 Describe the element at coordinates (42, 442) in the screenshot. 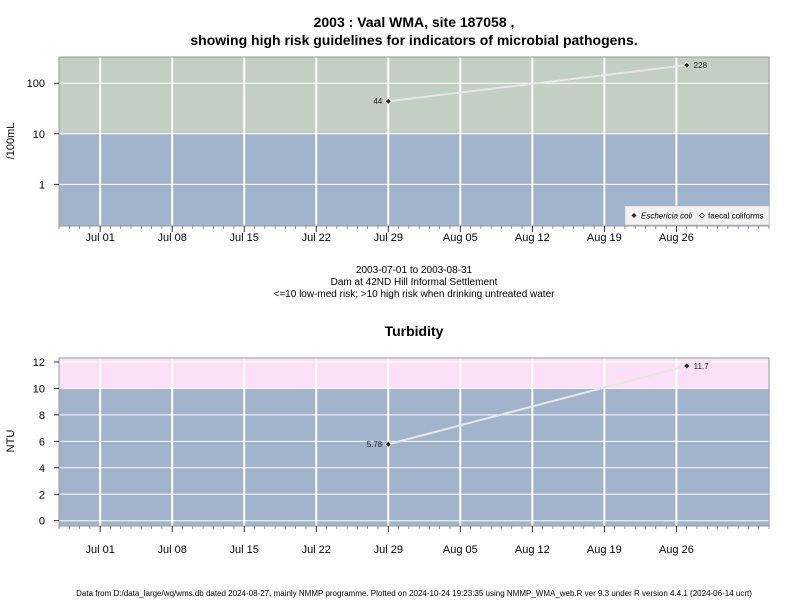

I see `y-tick-label: 6` at that location.